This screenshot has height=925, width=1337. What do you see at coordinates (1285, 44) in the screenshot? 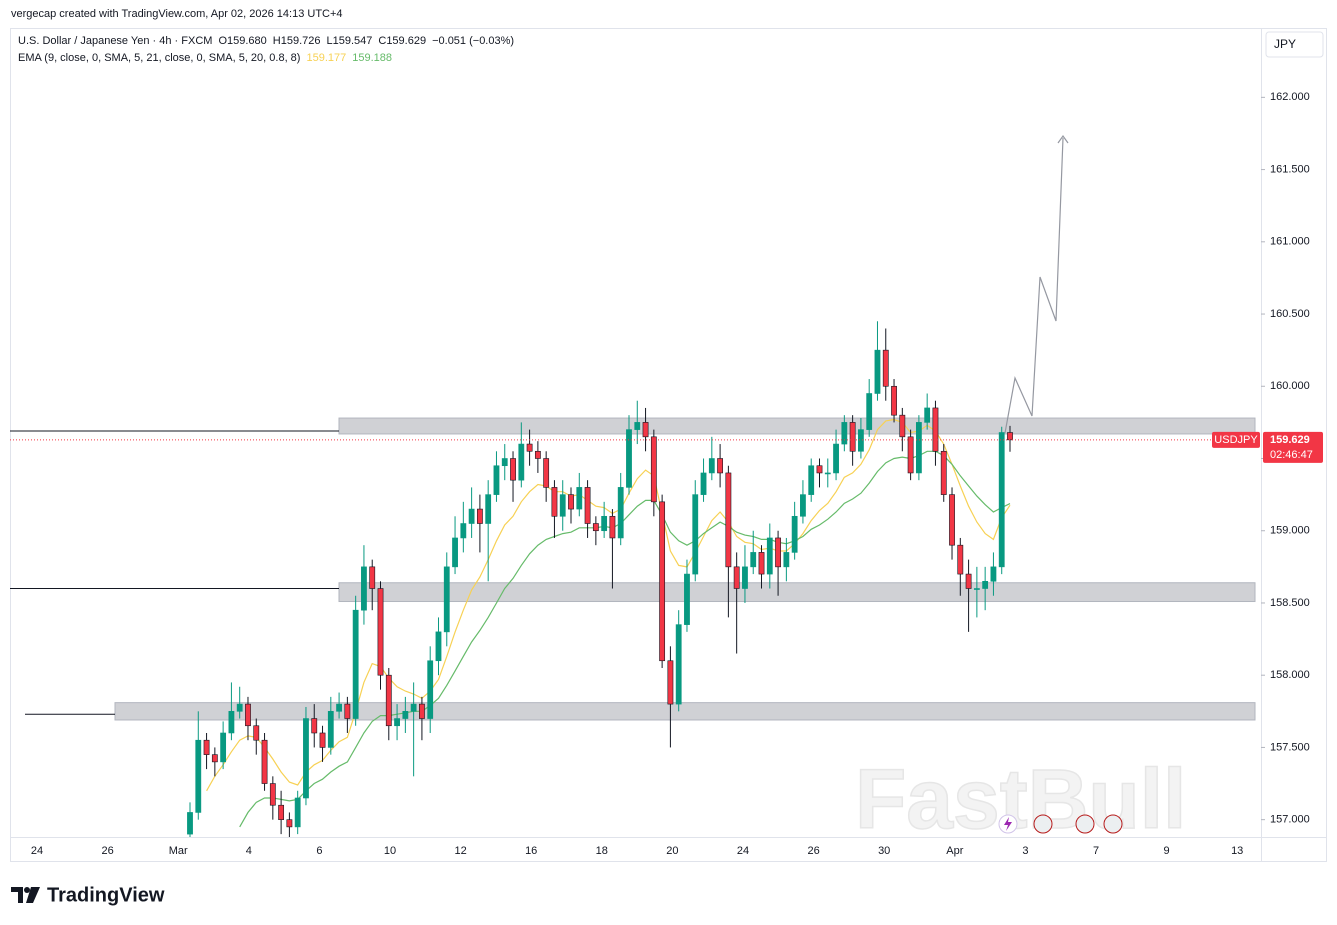
I see `currency-label: JPY` at bounding box center [1285, 44].